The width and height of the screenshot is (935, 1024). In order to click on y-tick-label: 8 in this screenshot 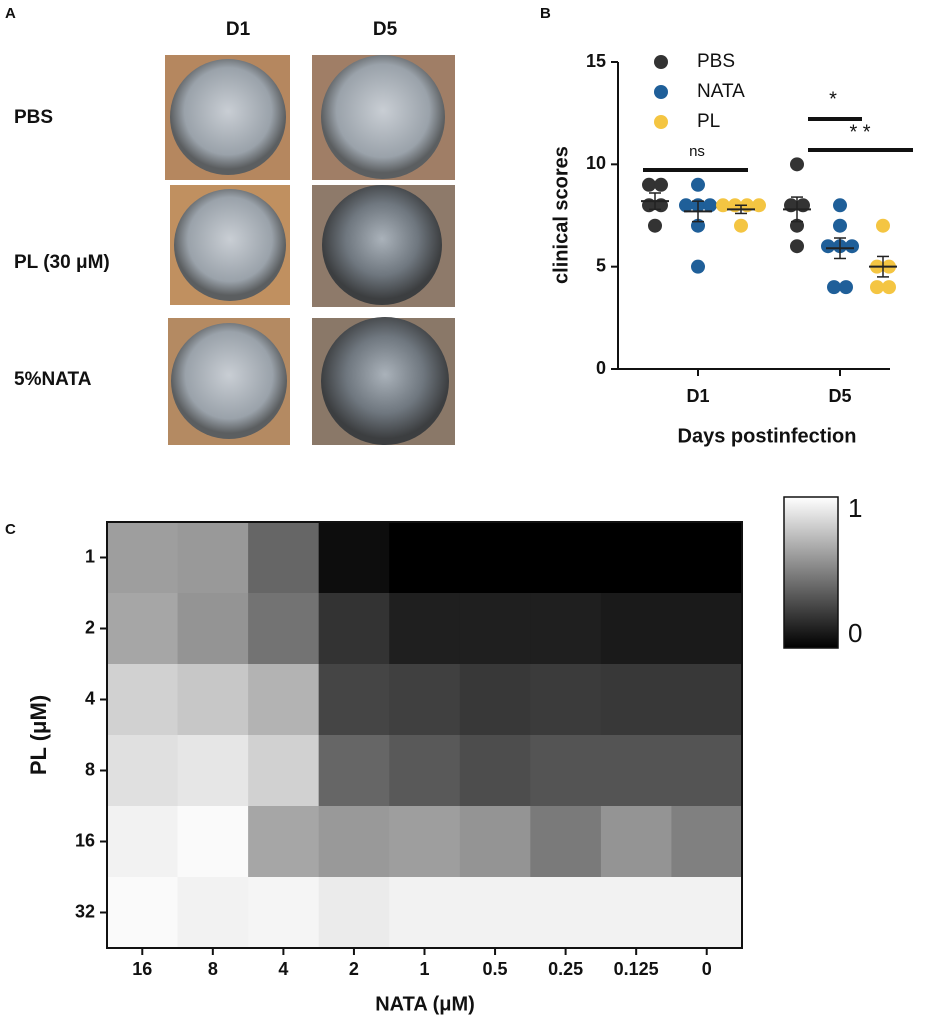, I will do `click(90, 769)`.